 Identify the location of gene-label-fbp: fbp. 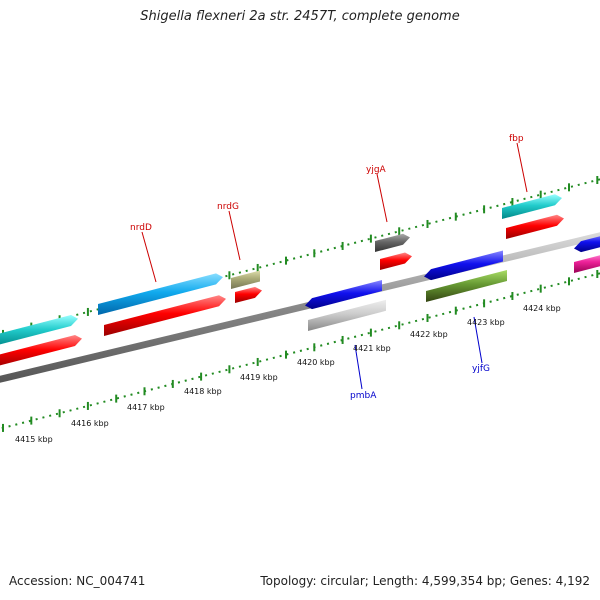
(516, 139).